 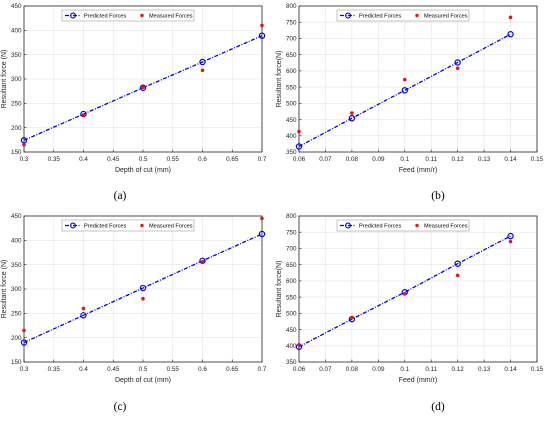 What do you see at coordinates (16, 241) in the screenshot?
I see `y-tick-label: 400` at bounding box center [16, 241].